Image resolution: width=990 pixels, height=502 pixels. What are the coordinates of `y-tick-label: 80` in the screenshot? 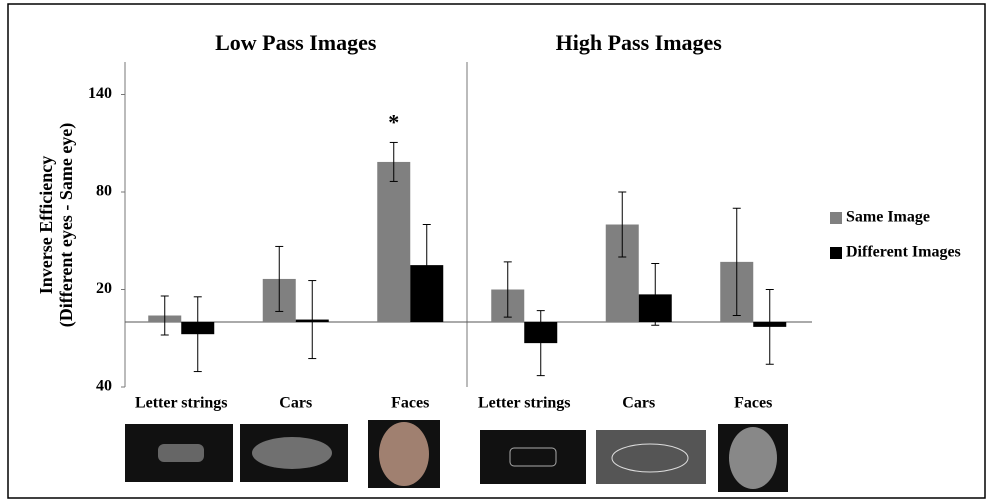 It's located at (104, 191).